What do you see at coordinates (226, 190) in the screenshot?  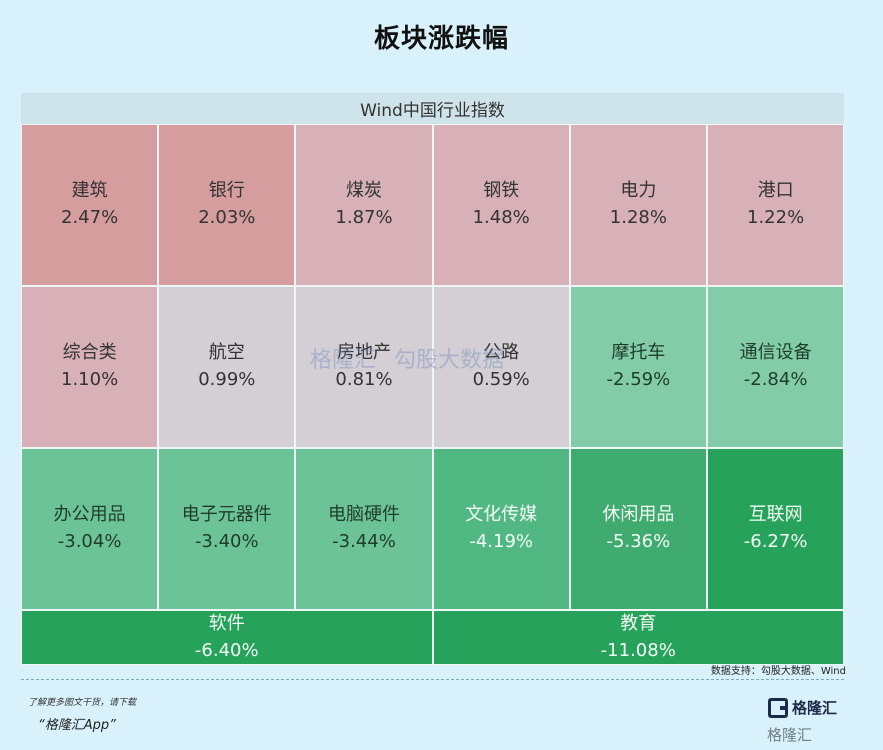 I see `cell-label: 银行` at bounding box center [226, 190].